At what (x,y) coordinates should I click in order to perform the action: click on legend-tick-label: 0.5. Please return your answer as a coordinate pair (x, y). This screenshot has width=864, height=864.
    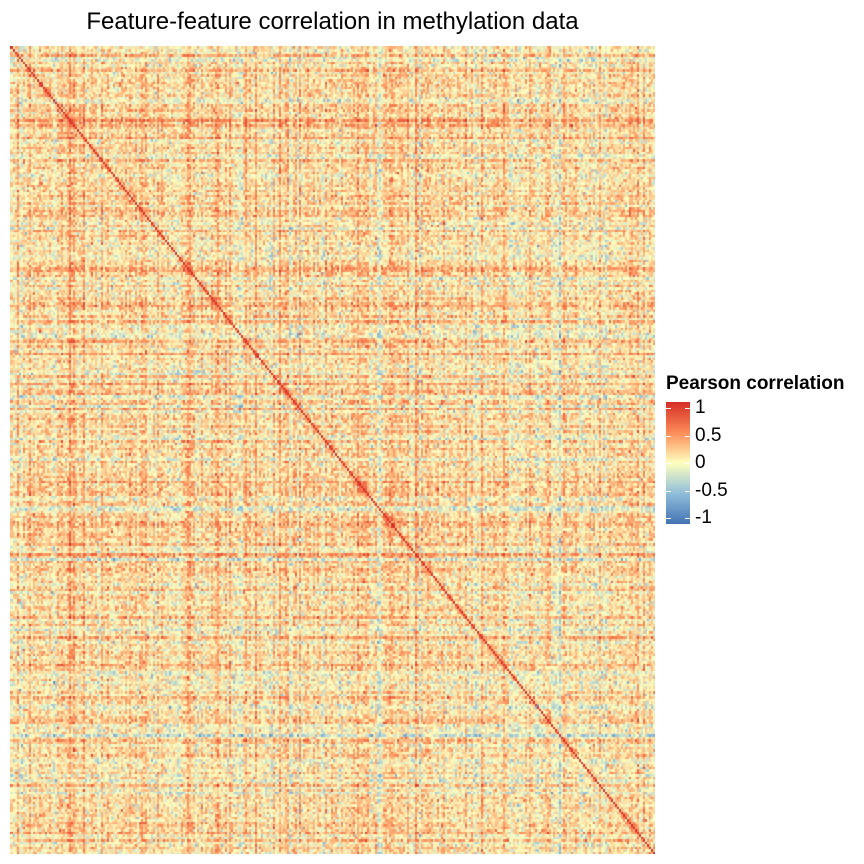
    Looking at the image, I should click on (708, 435).